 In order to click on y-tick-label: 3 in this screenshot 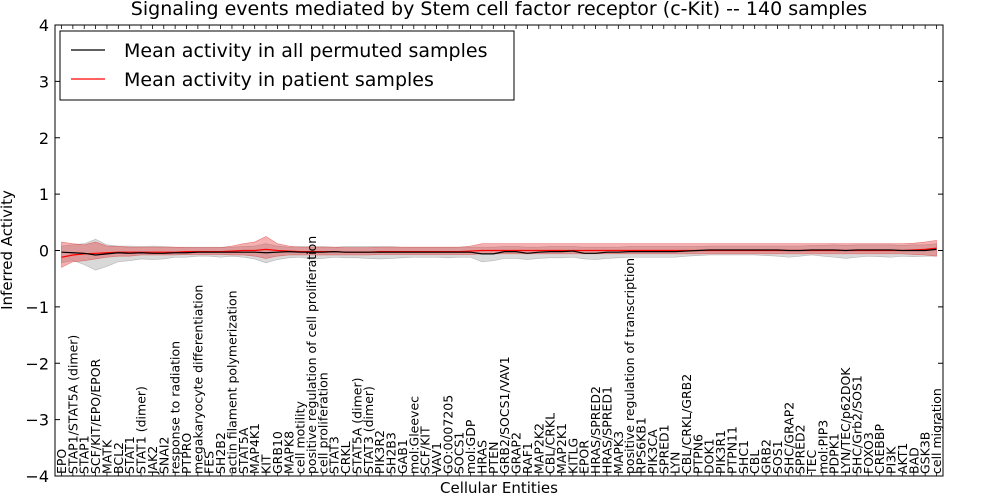, I will do `click(44, 81)`.